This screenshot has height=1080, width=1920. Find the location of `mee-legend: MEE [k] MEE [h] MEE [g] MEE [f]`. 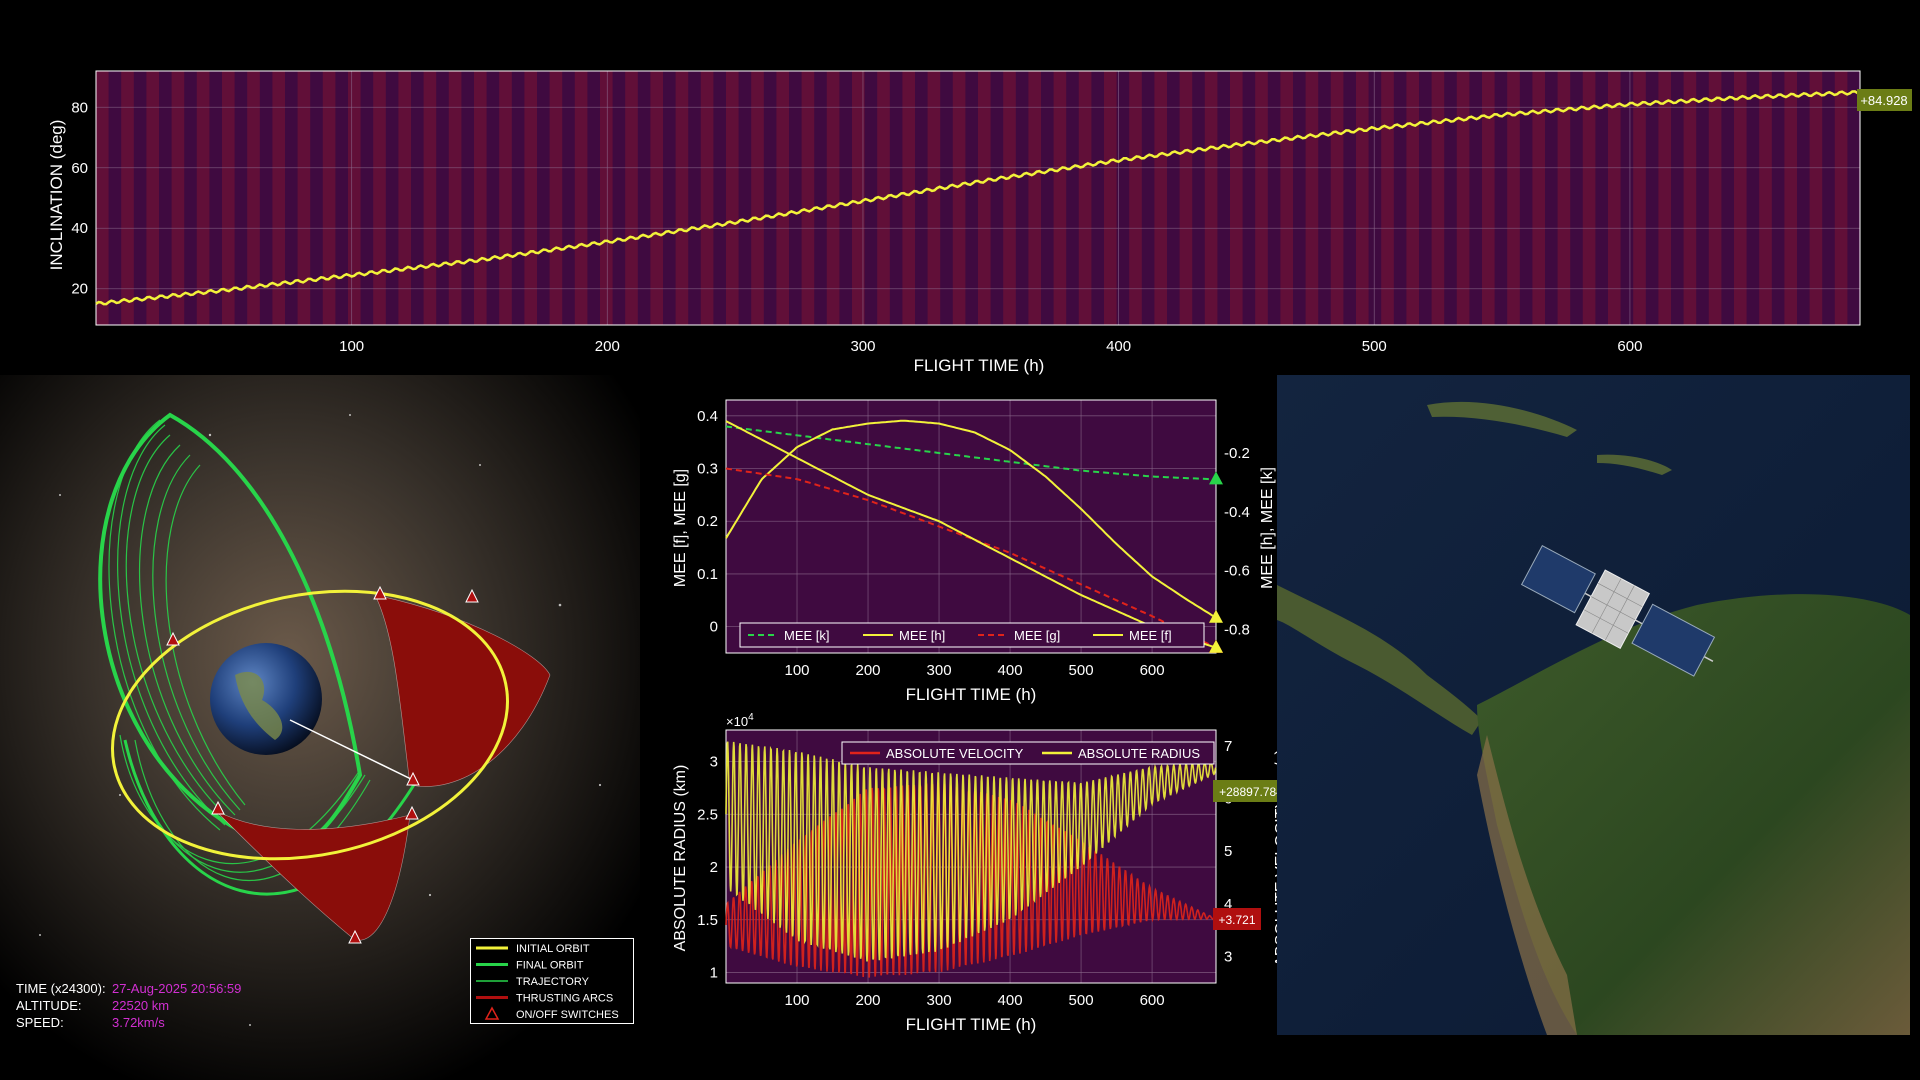

mee-legend: MEE [k] MEE [h] MEE [g] MEE [f] is located at coordinates (972, 635).